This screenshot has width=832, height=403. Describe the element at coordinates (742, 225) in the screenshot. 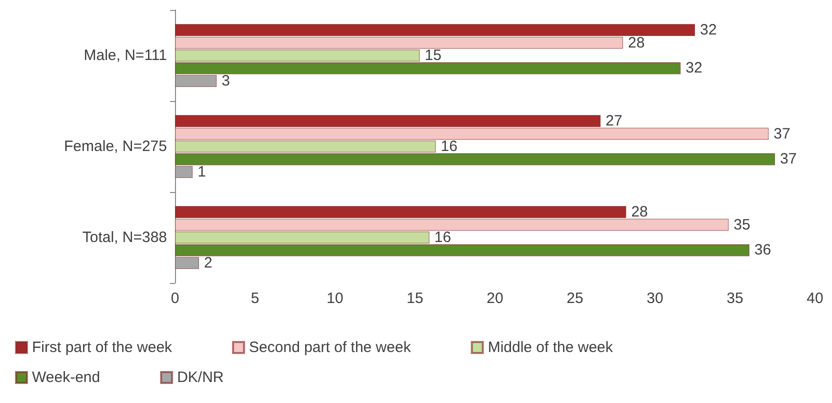

I see `data-label: 35` at that location.